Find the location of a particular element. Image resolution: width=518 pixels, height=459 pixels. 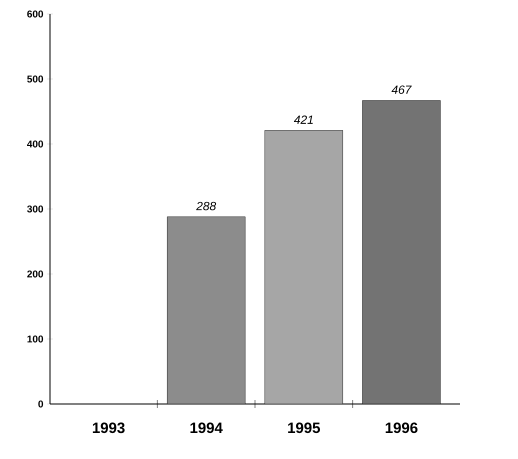

x-tick-label: 1994 is located at coordinates (206, 428).